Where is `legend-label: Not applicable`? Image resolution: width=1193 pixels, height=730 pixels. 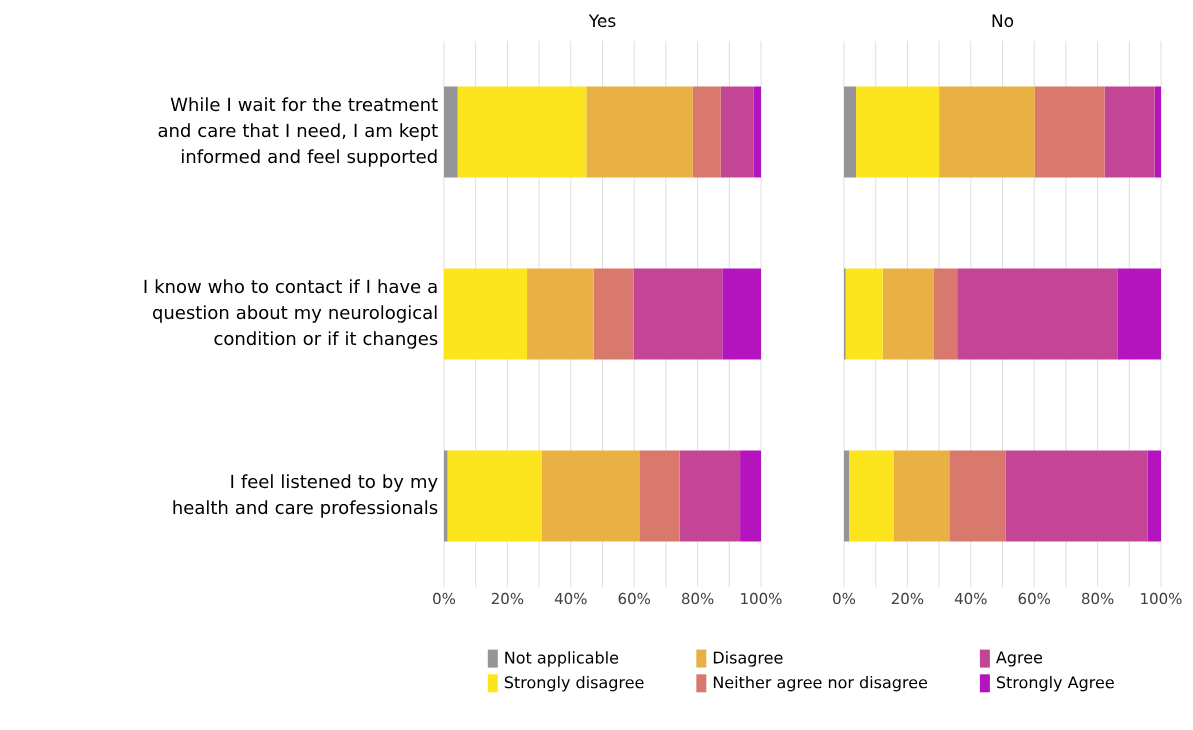
legend-label: Not applicable is located at coordinates (562, 659).